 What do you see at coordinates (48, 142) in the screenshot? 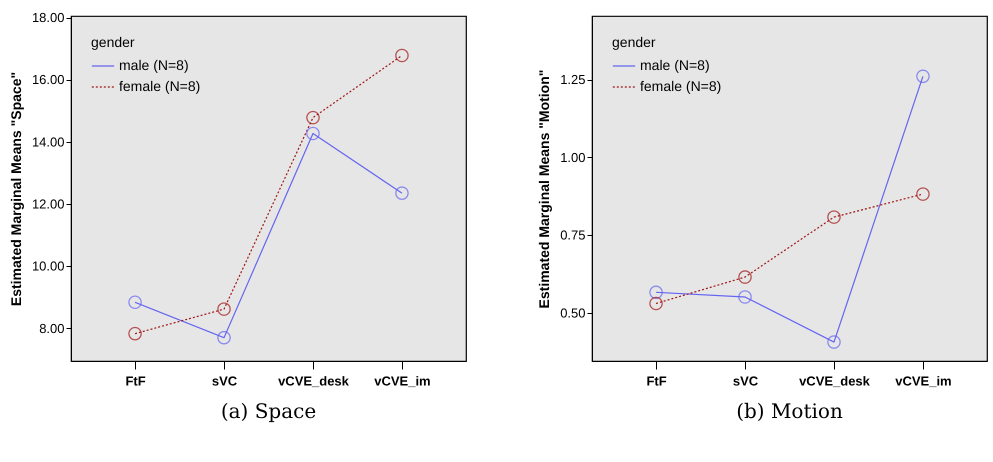
I see `y-tick-label: 14.00` at bounding box center [48, 142].